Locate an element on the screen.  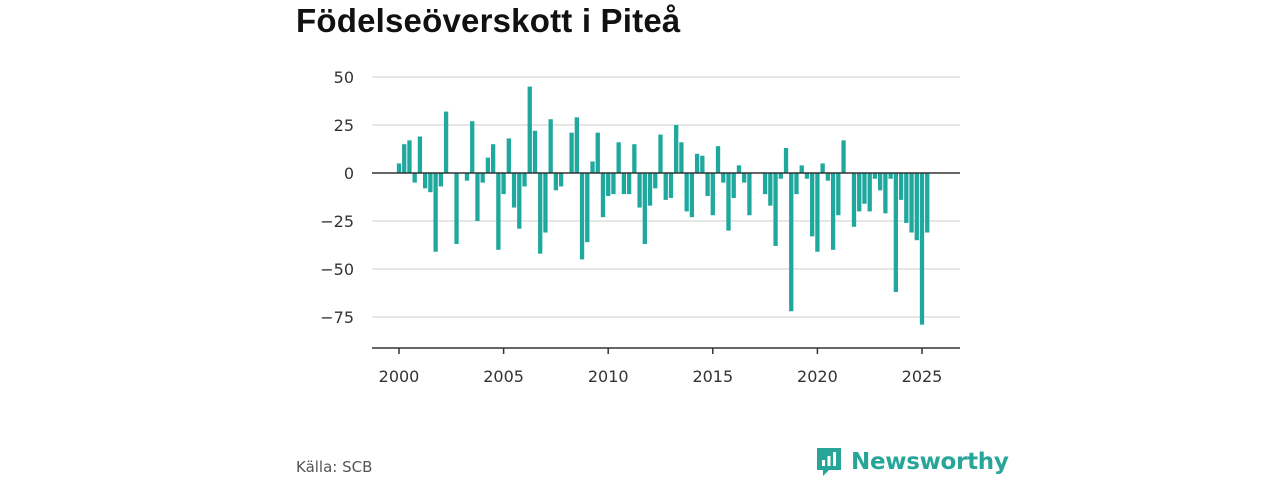
brand-name: Newsworthy is located at coordinates (930, 462).